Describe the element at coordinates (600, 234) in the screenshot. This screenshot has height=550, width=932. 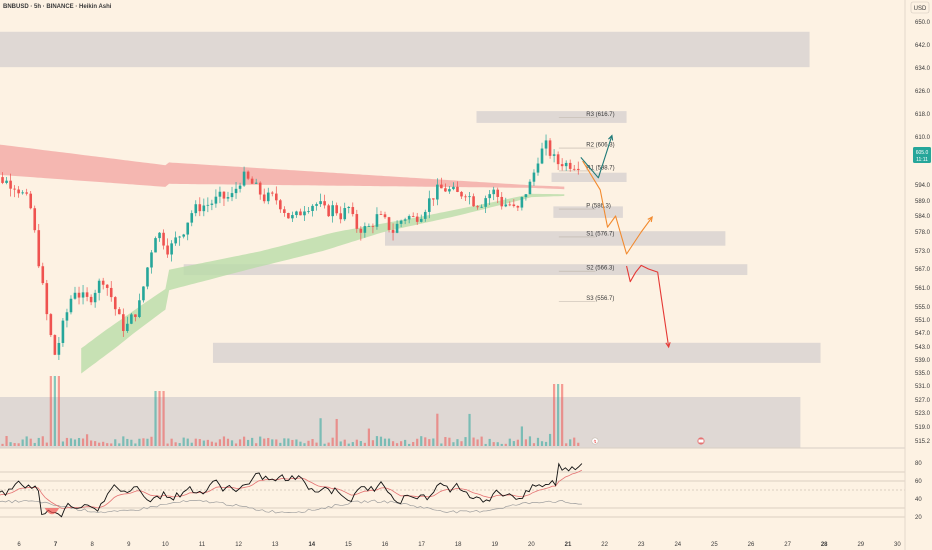
I see `pivot-label: S1 (576.7)` at that location.